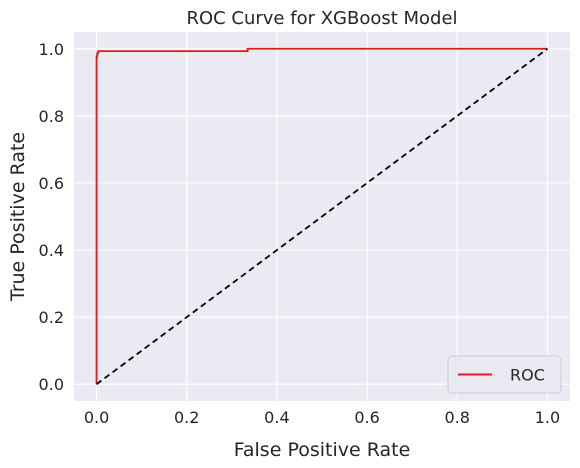  I want to click on y-tick-label: 0.2, so click(51, 317).